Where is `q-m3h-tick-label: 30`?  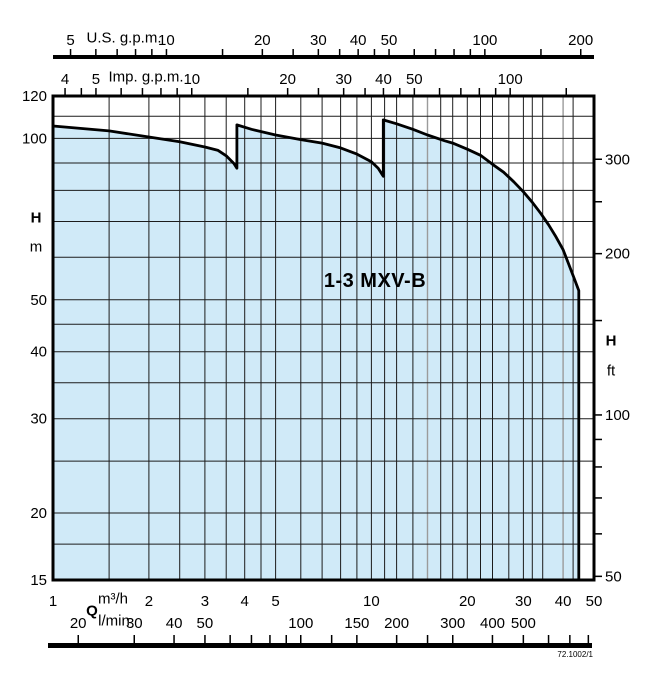
q-m3h-tick-label: 30 is located at coordinates (523, 601).